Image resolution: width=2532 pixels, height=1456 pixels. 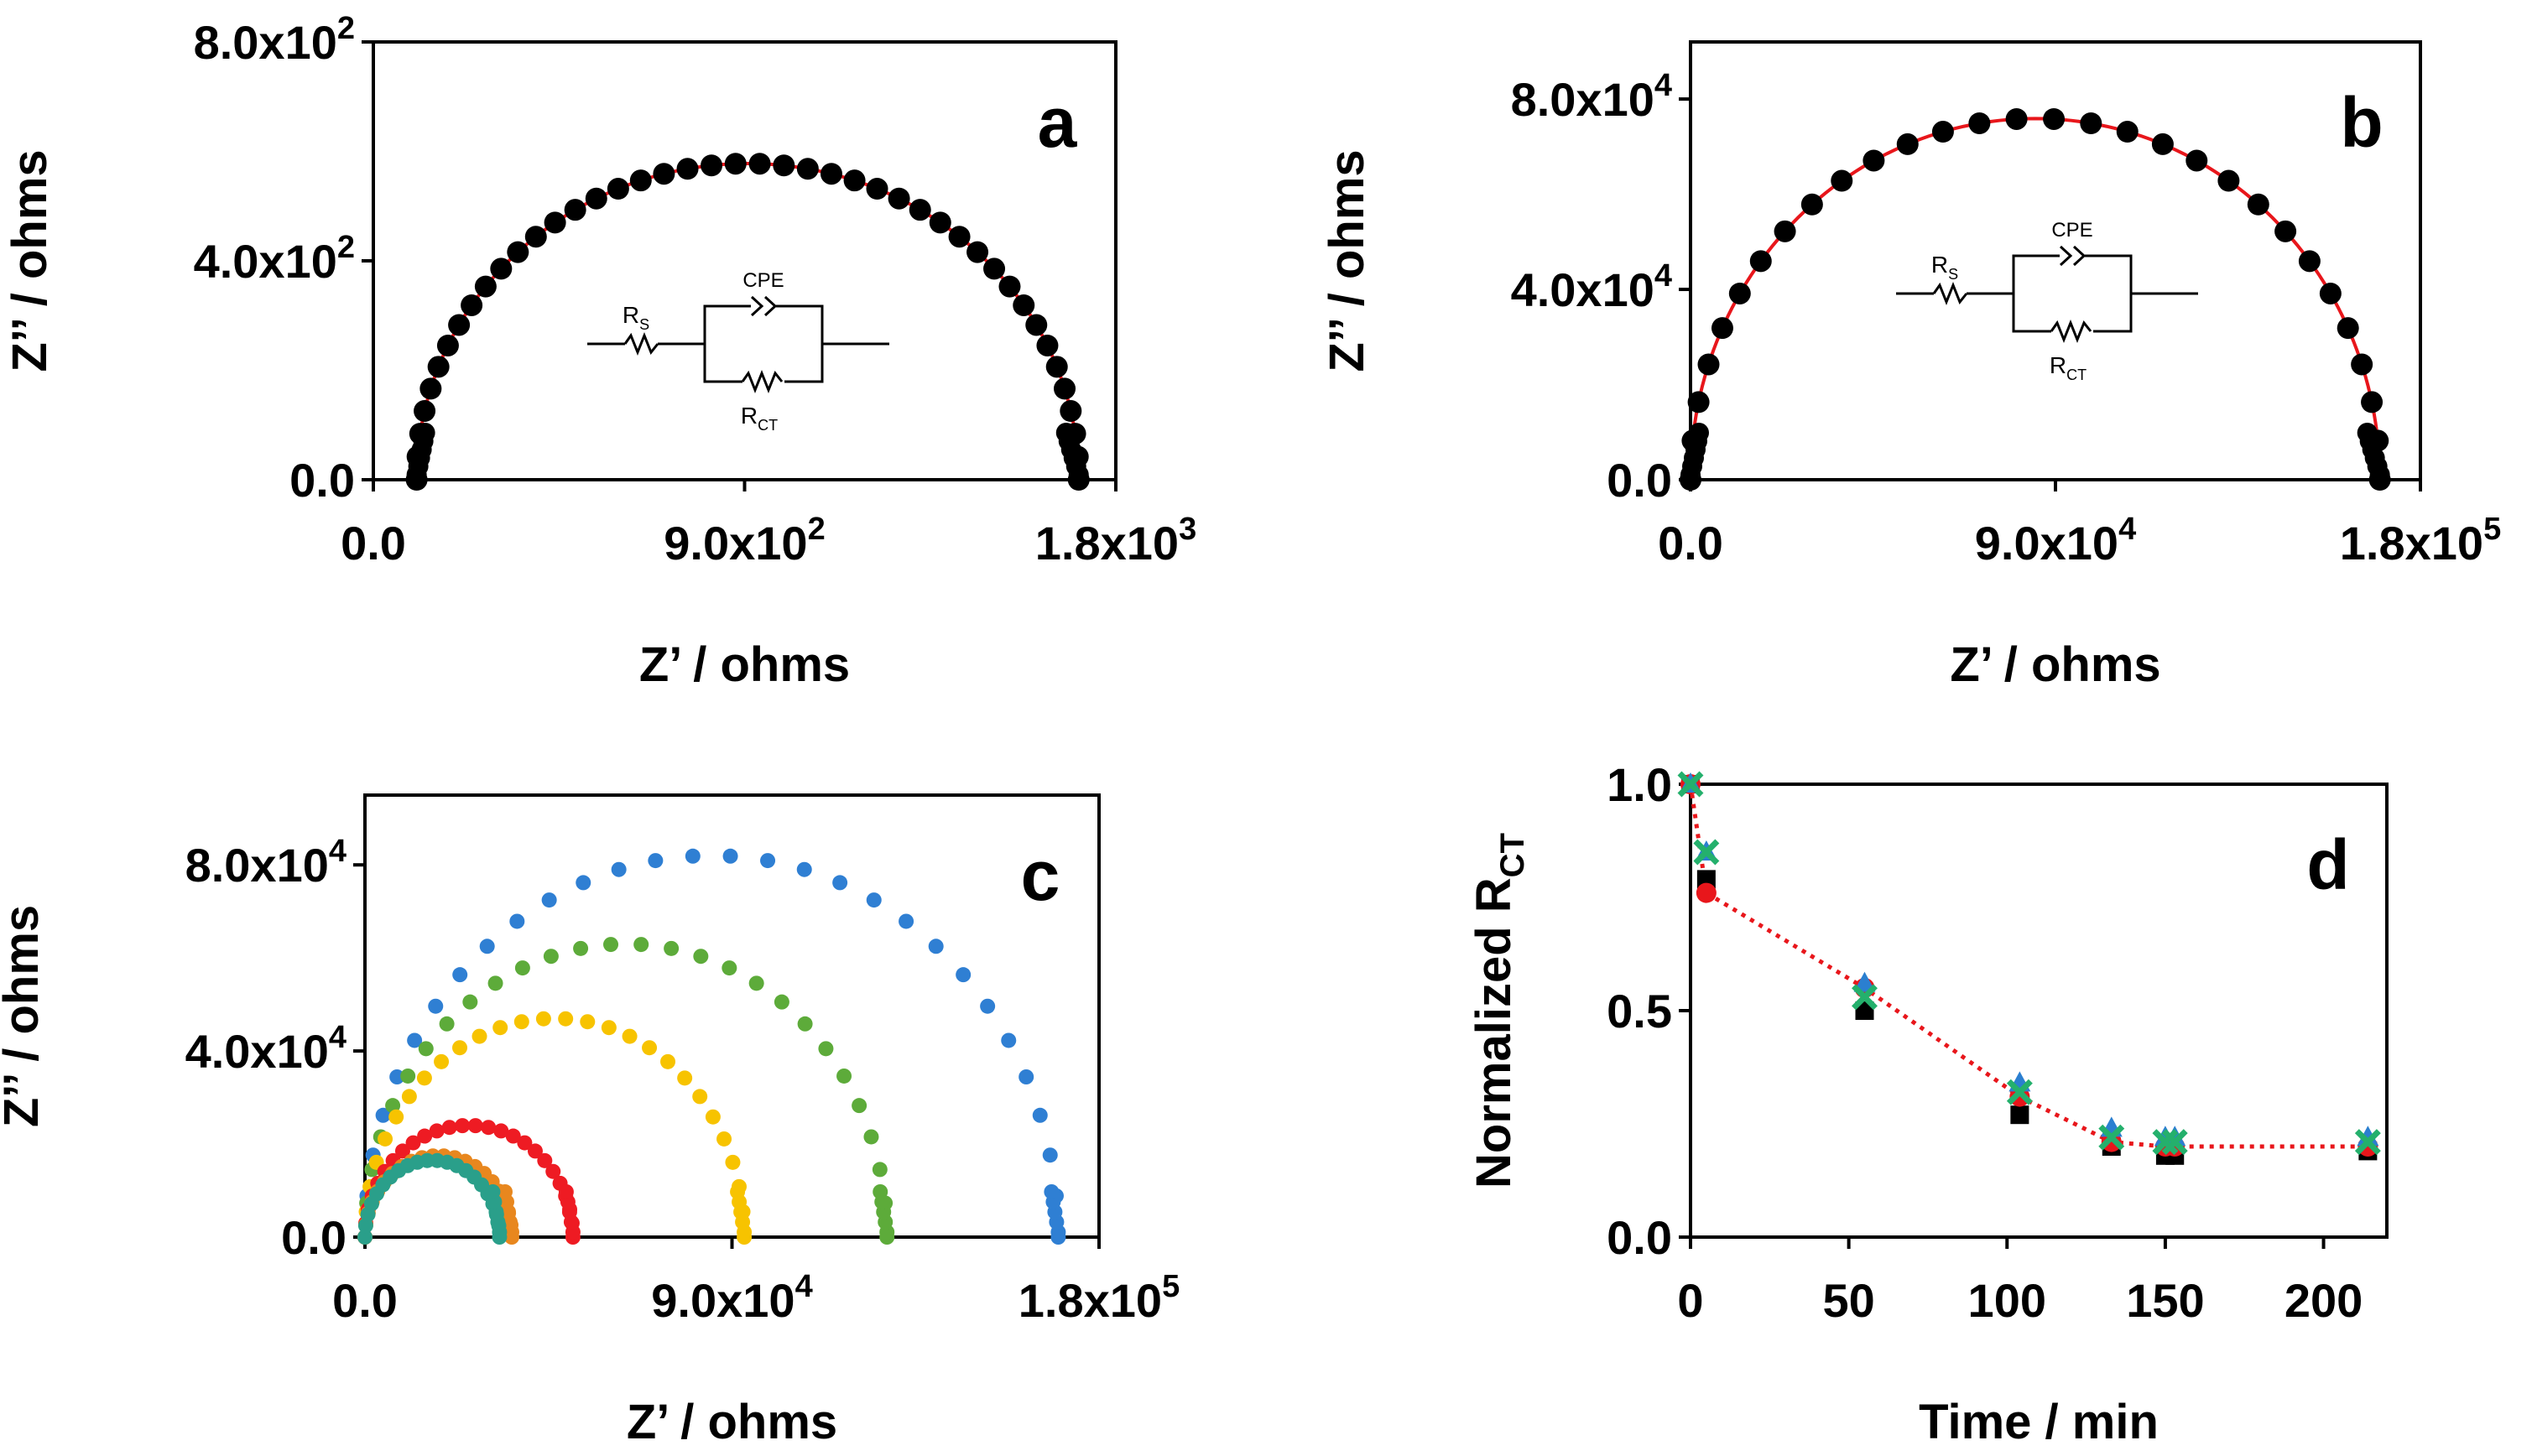 What do you see at coordinates (1639, 784) in the screenshot?
I see `y-tick-label: 1.0` at bounding box center [1639, 784].